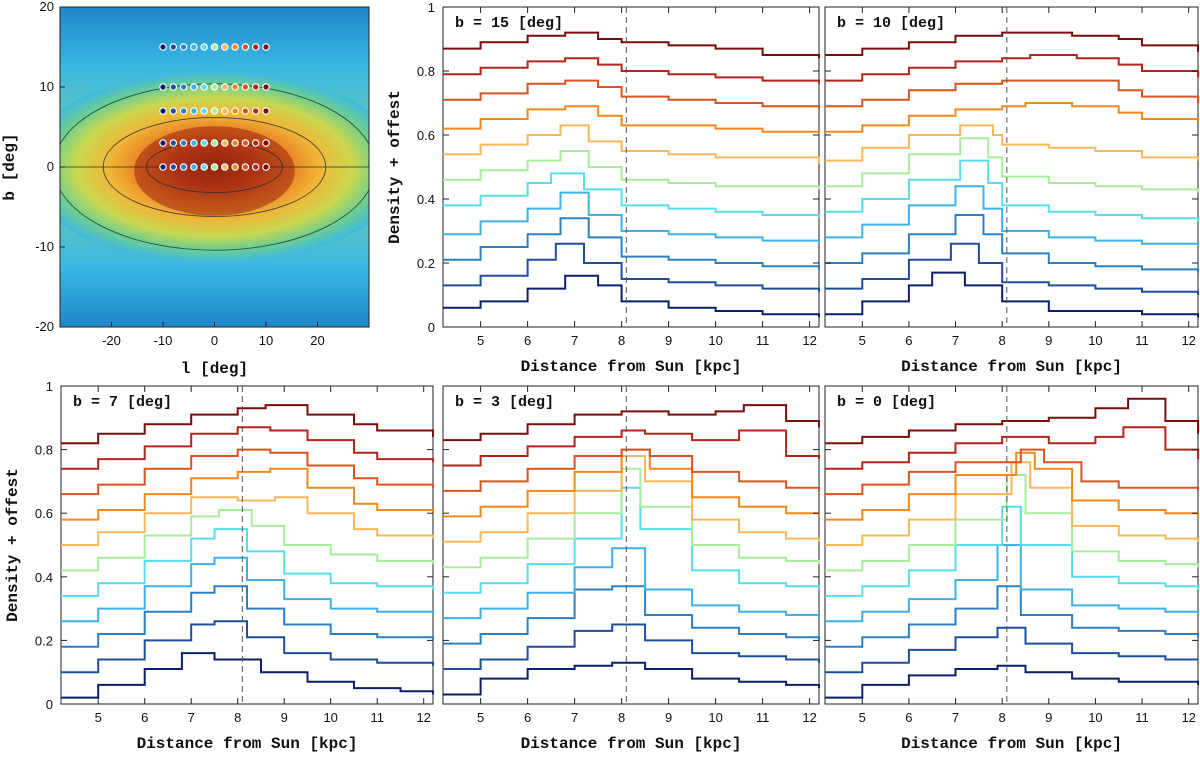 This screenshot has width=1200, height=757. What do you see at coordinates (426, 135) in the screenshot?
I see `ytick-label: 0.6` at bounding box center [426, 135].